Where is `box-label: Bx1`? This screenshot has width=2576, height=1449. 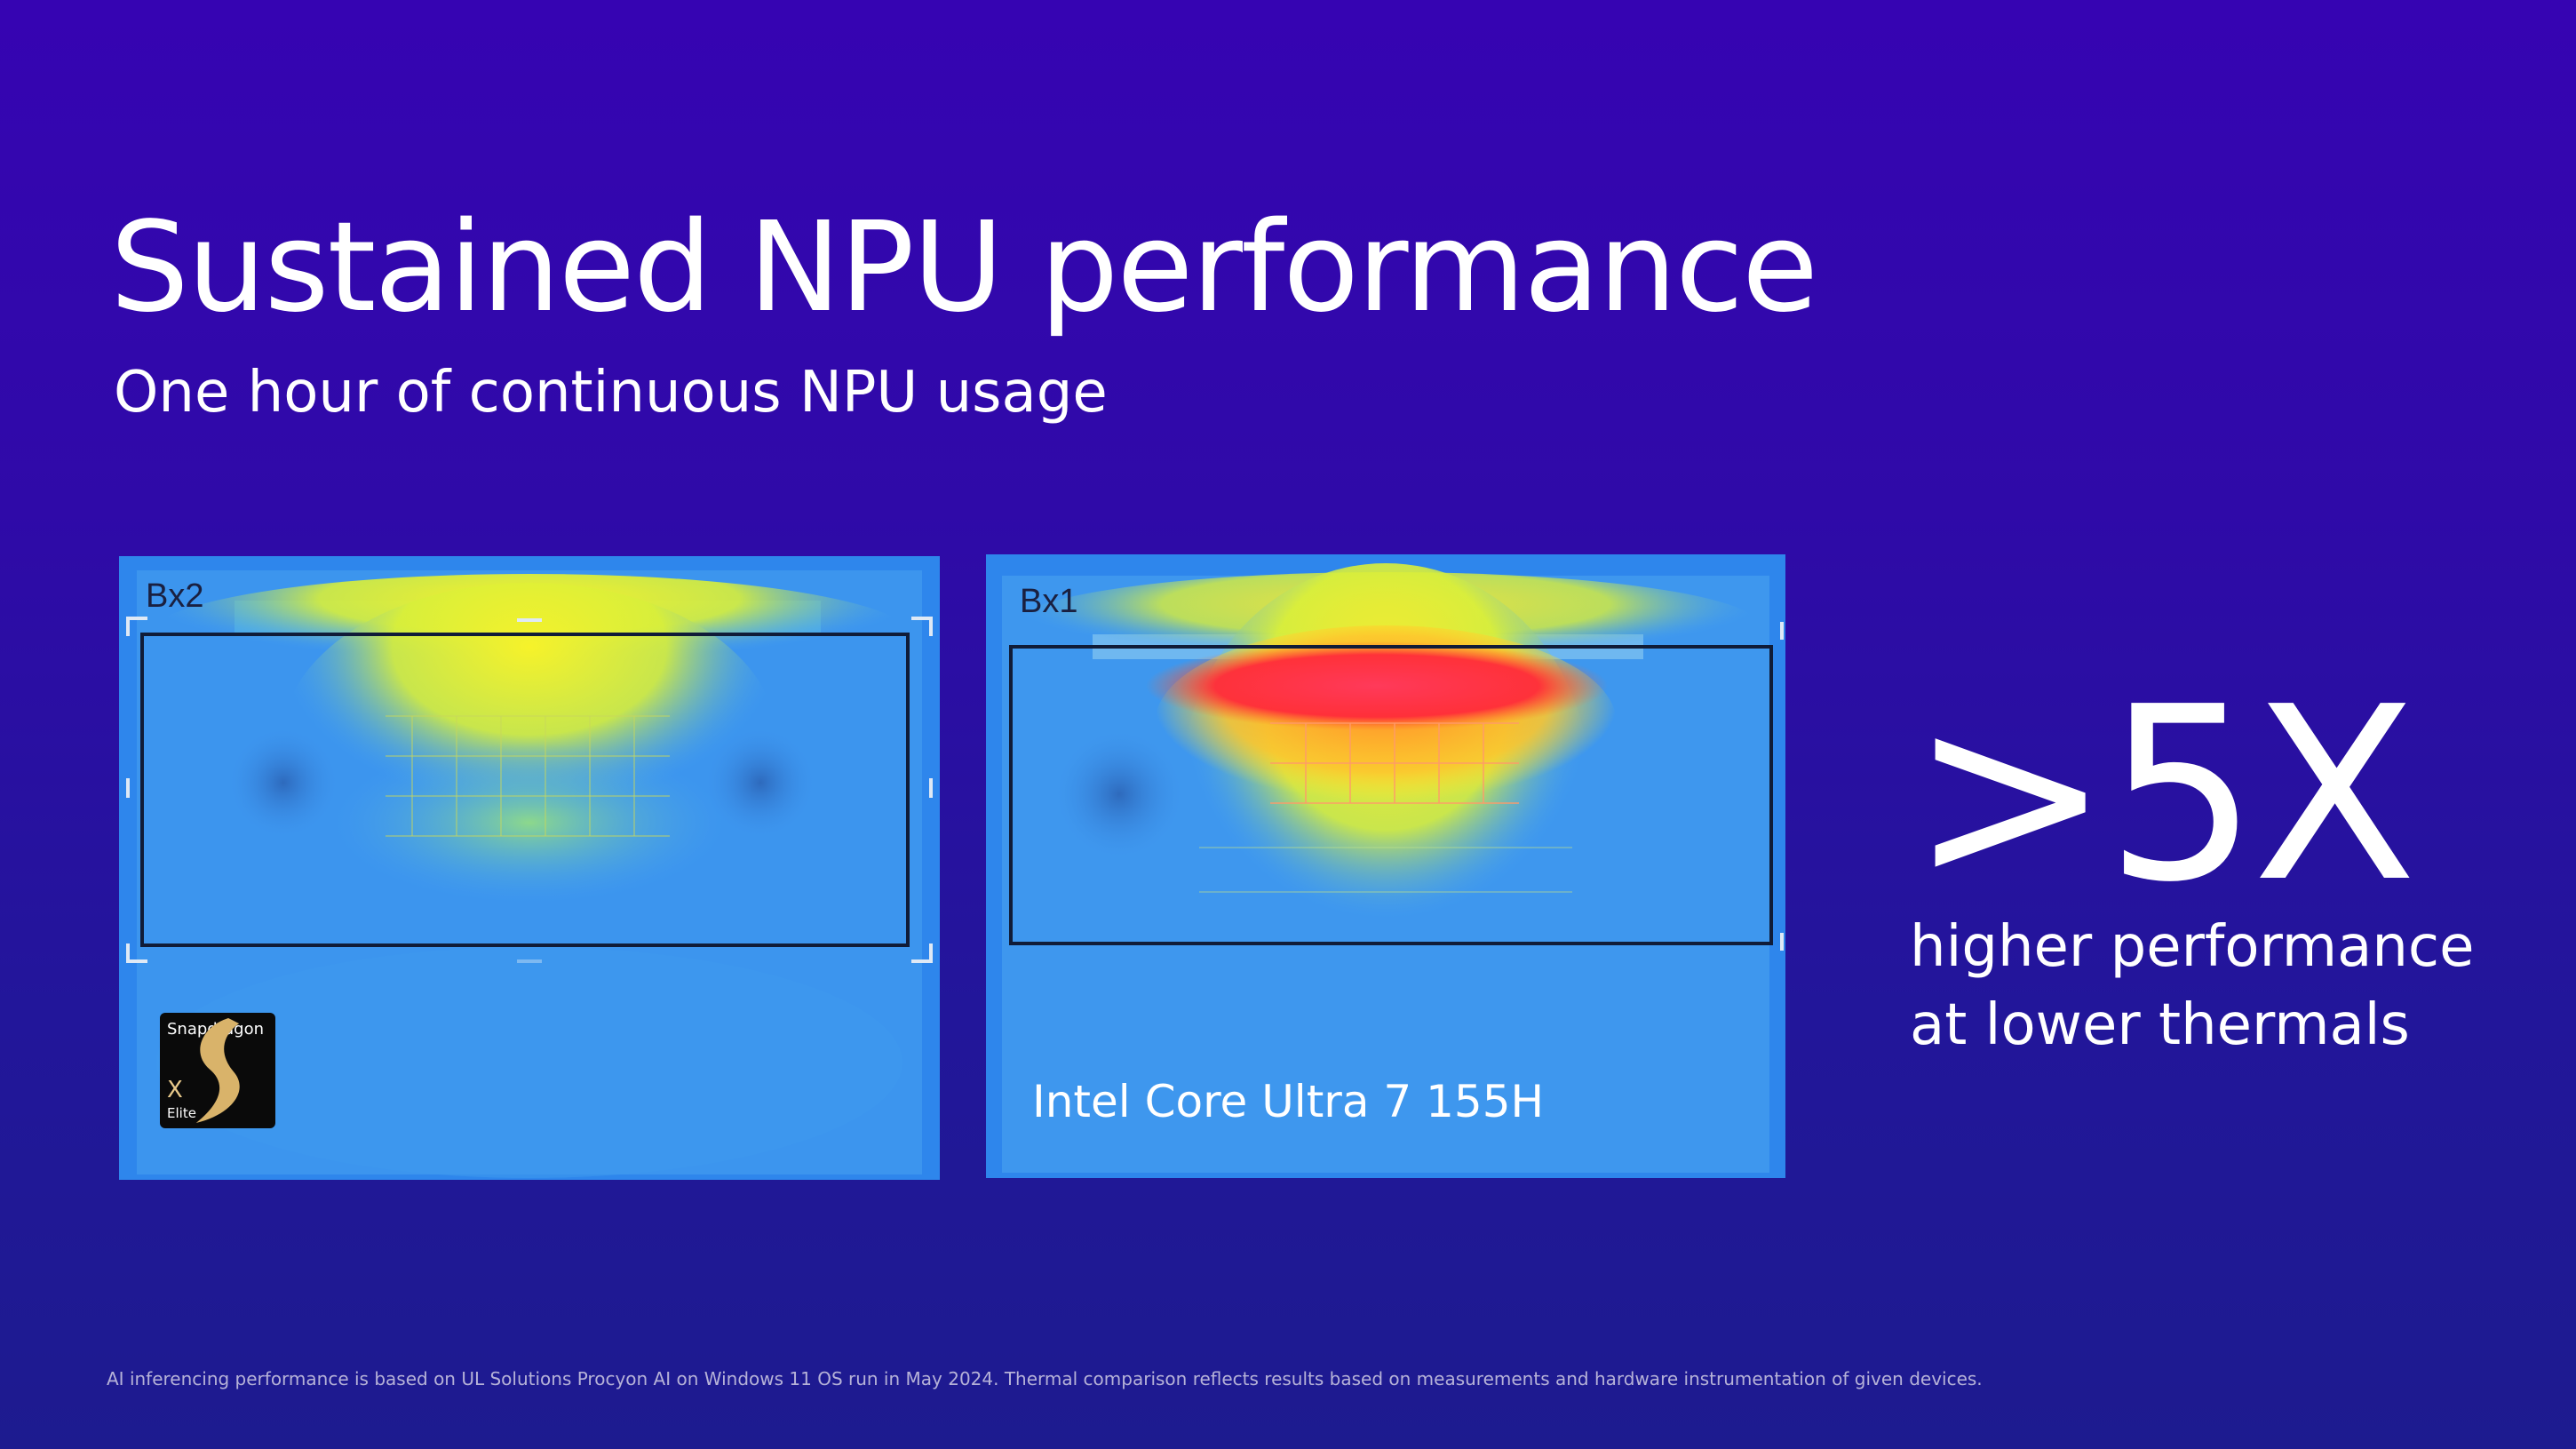
box-label: Bx1 is located at coordinates (1049, 601).